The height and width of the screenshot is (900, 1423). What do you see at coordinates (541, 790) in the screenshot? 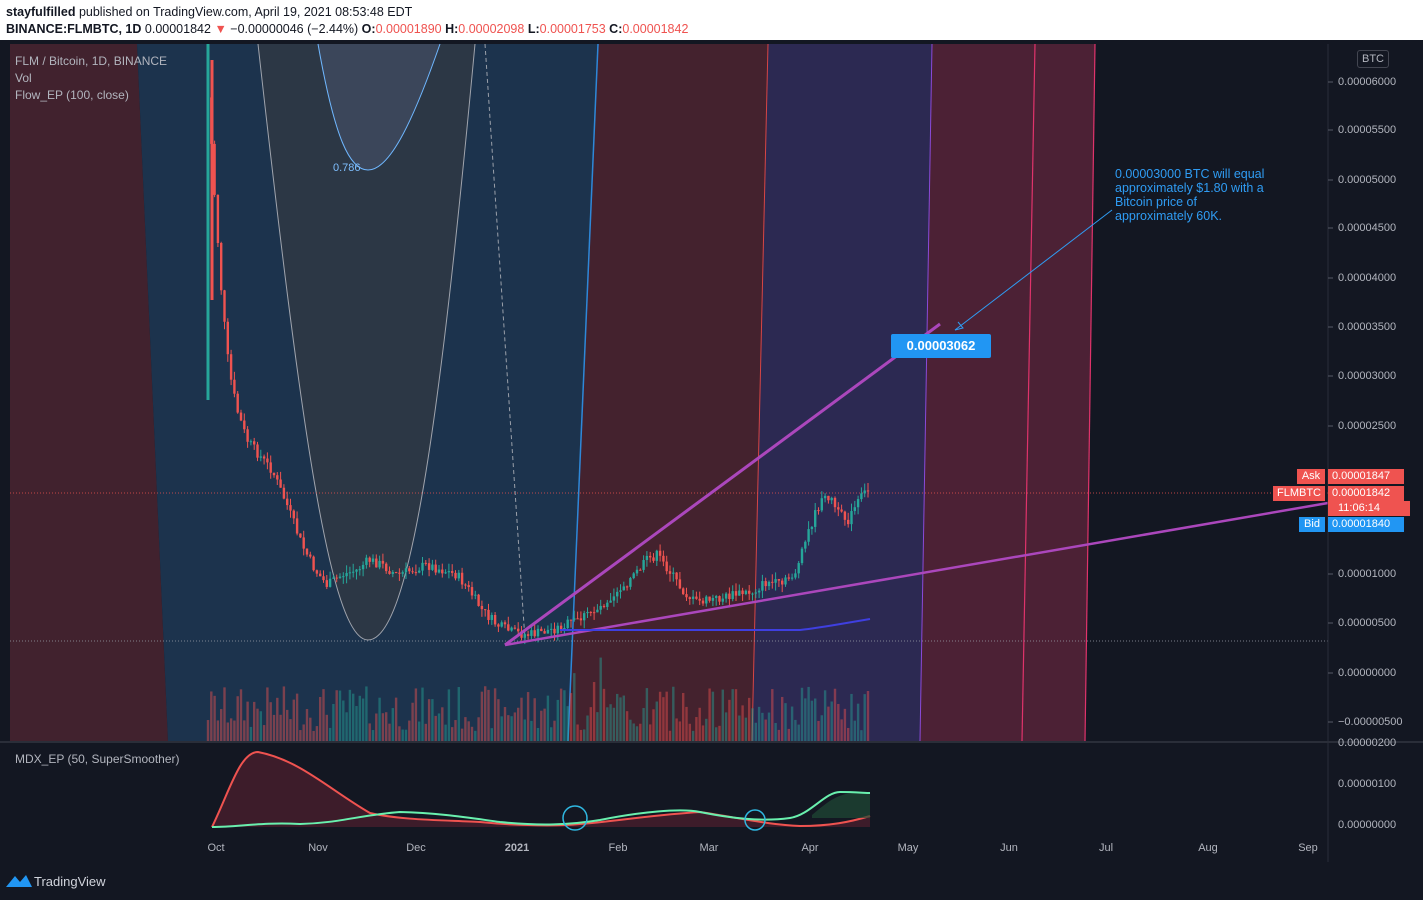
I see `mdx-oscillator` at bounding box center [541, 790].